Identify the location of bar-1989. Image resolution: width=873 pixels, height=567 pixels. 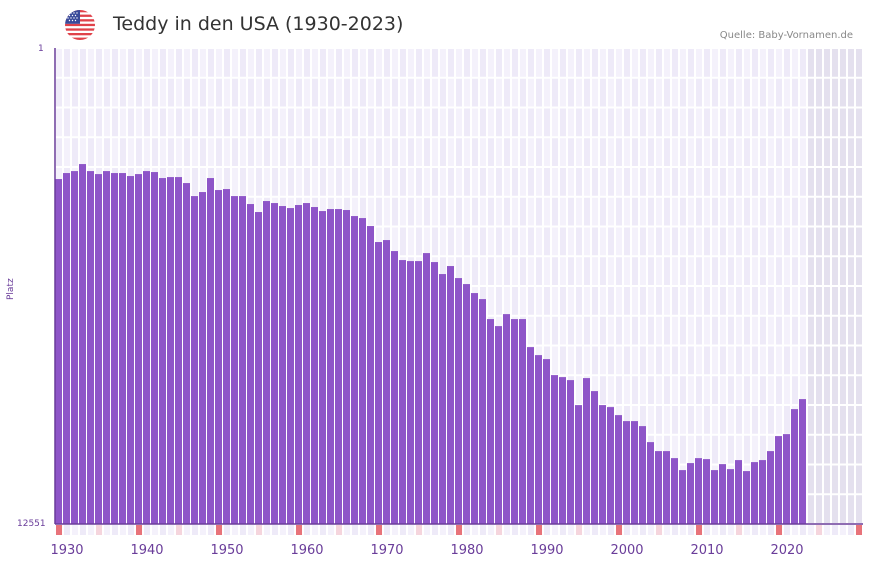
(538, 439).